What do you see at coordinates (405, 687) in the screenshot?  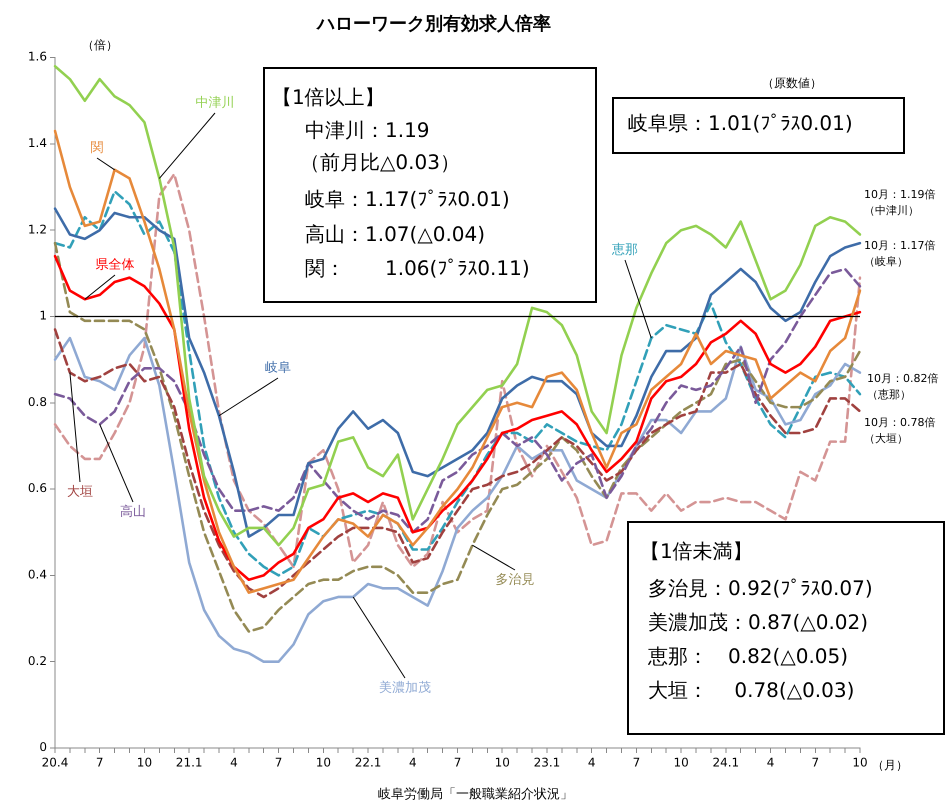 I see `text: 美濃加茂` at bounding box center [405, 687].